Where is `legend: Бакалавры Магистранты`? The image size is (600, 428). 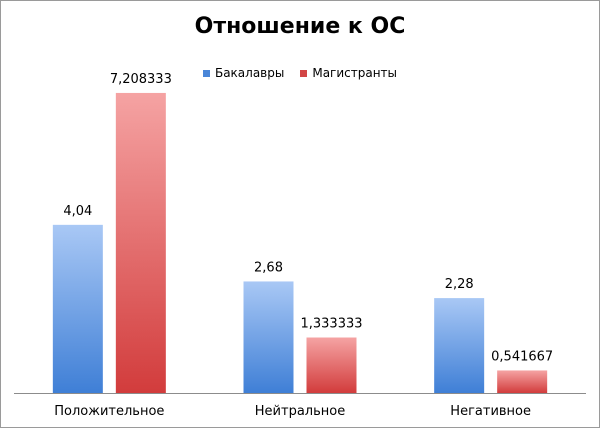
legend: Бакалавры Магистранты is located at coordinates (300, 73).